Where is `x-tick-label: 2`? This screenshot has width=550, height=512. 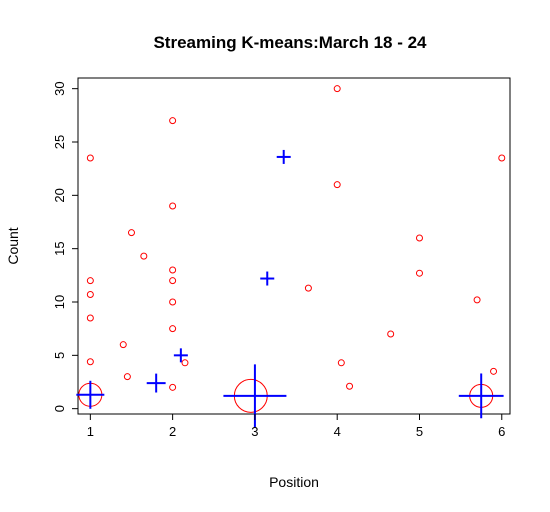
x-tick-label: 2 is located at coordinates (172, 431).